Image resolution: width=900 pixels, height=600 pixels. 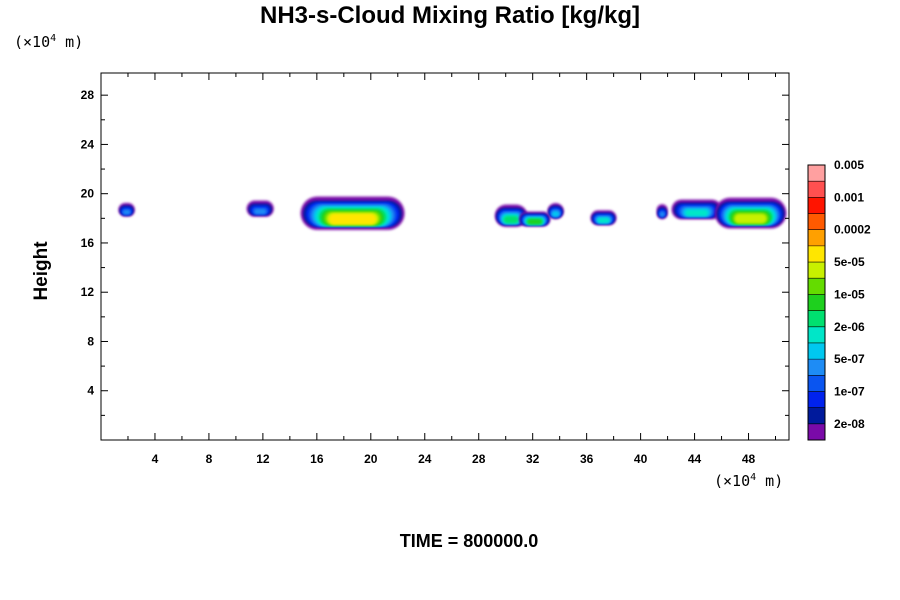 I want to click on colorbar-label: 5e-07, so click(x=849, y=359).